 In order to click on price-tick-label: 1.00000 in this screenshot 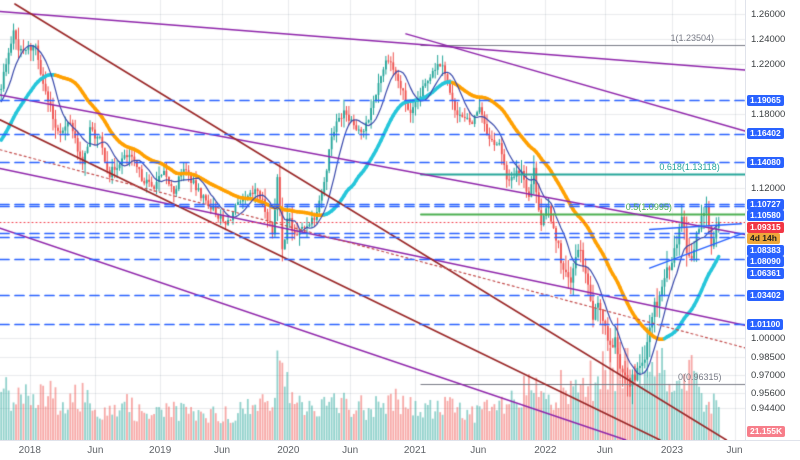, I will do `click(768, 338)`.